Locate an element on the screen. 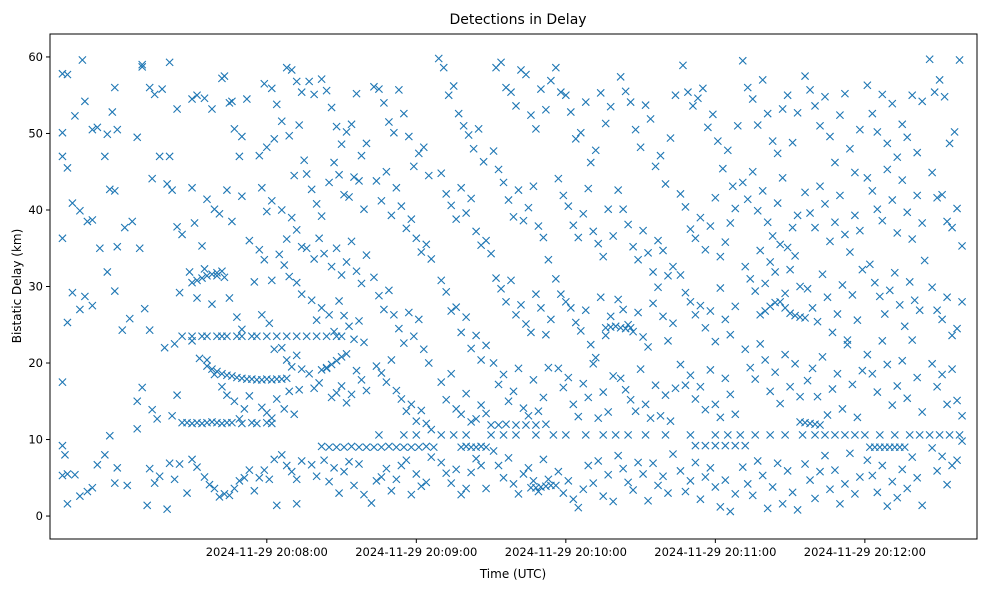 Image resolution: width=989 pixels, height=590 pixels. y-axis-ticks: 0 10 20 30 40 50 60 is located at coordinates (39, 286).